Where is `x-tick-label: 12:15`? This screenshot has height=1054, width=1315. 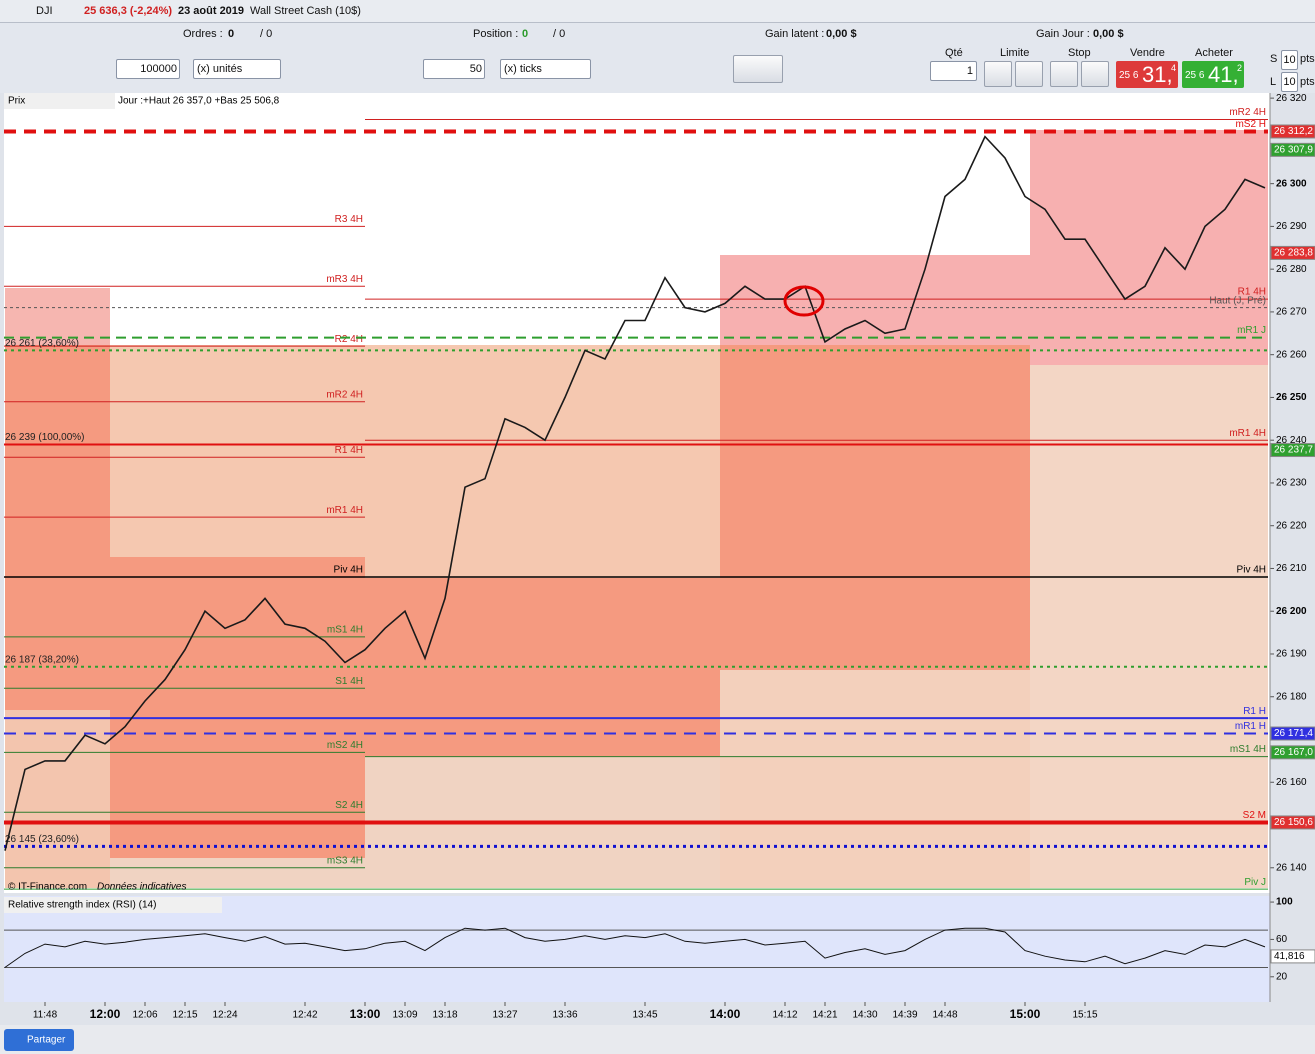
x-tick-label: 12:15 is located at coordinates (184, 1015).